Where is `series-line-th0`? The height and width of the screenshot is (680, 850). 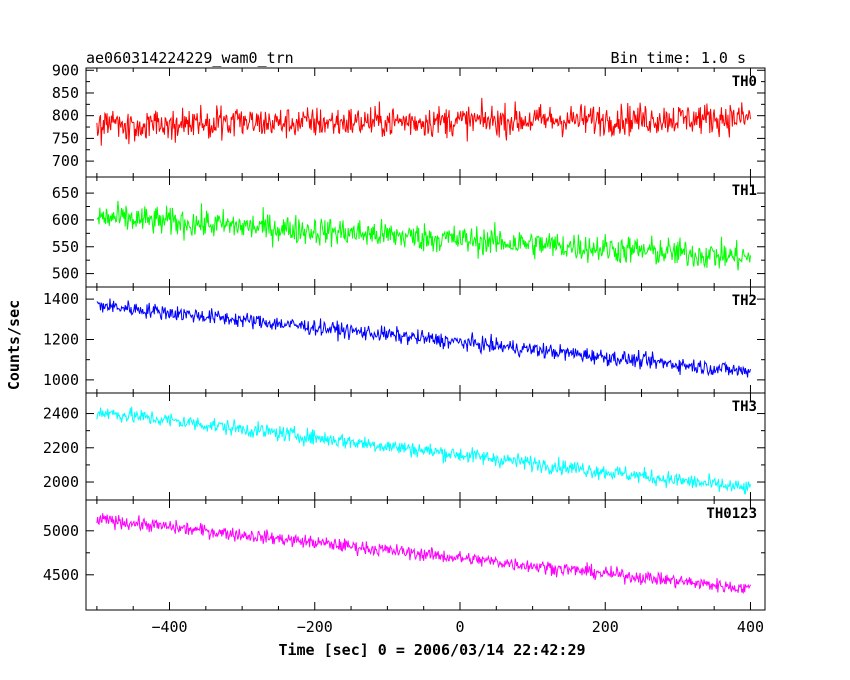
series-line-th0 is located at coordinates (423, 121).